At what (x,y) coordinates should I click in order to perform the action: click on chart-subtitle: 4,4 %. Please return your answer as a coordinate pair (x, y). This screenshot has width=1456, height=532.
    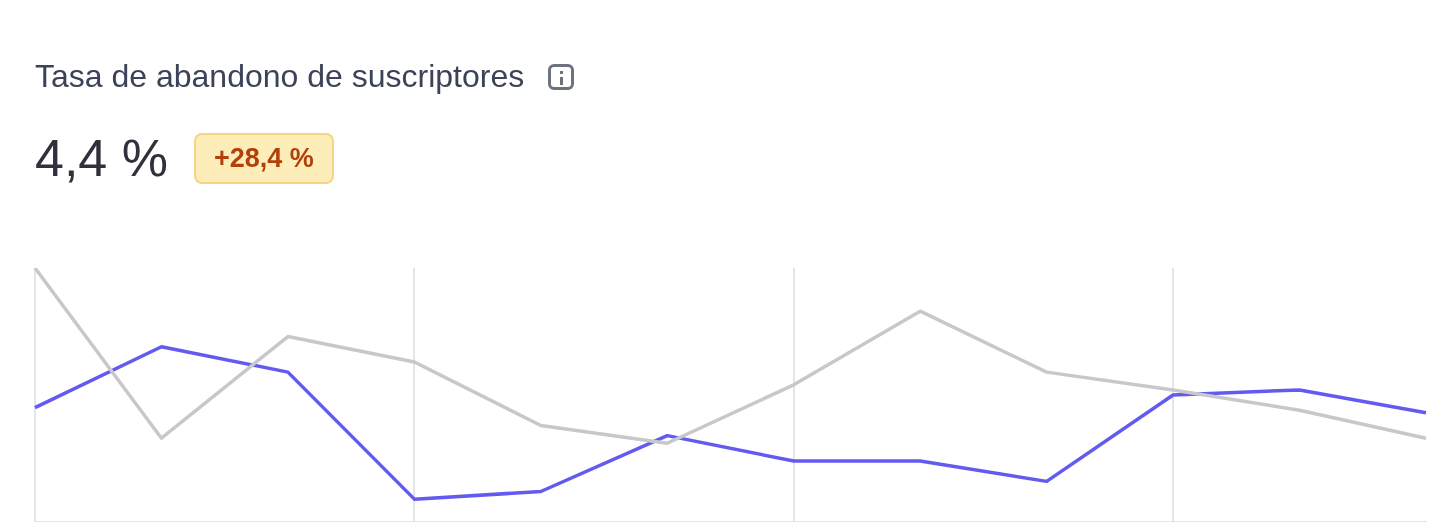
    Looking at the image, I should click on (101, 158).